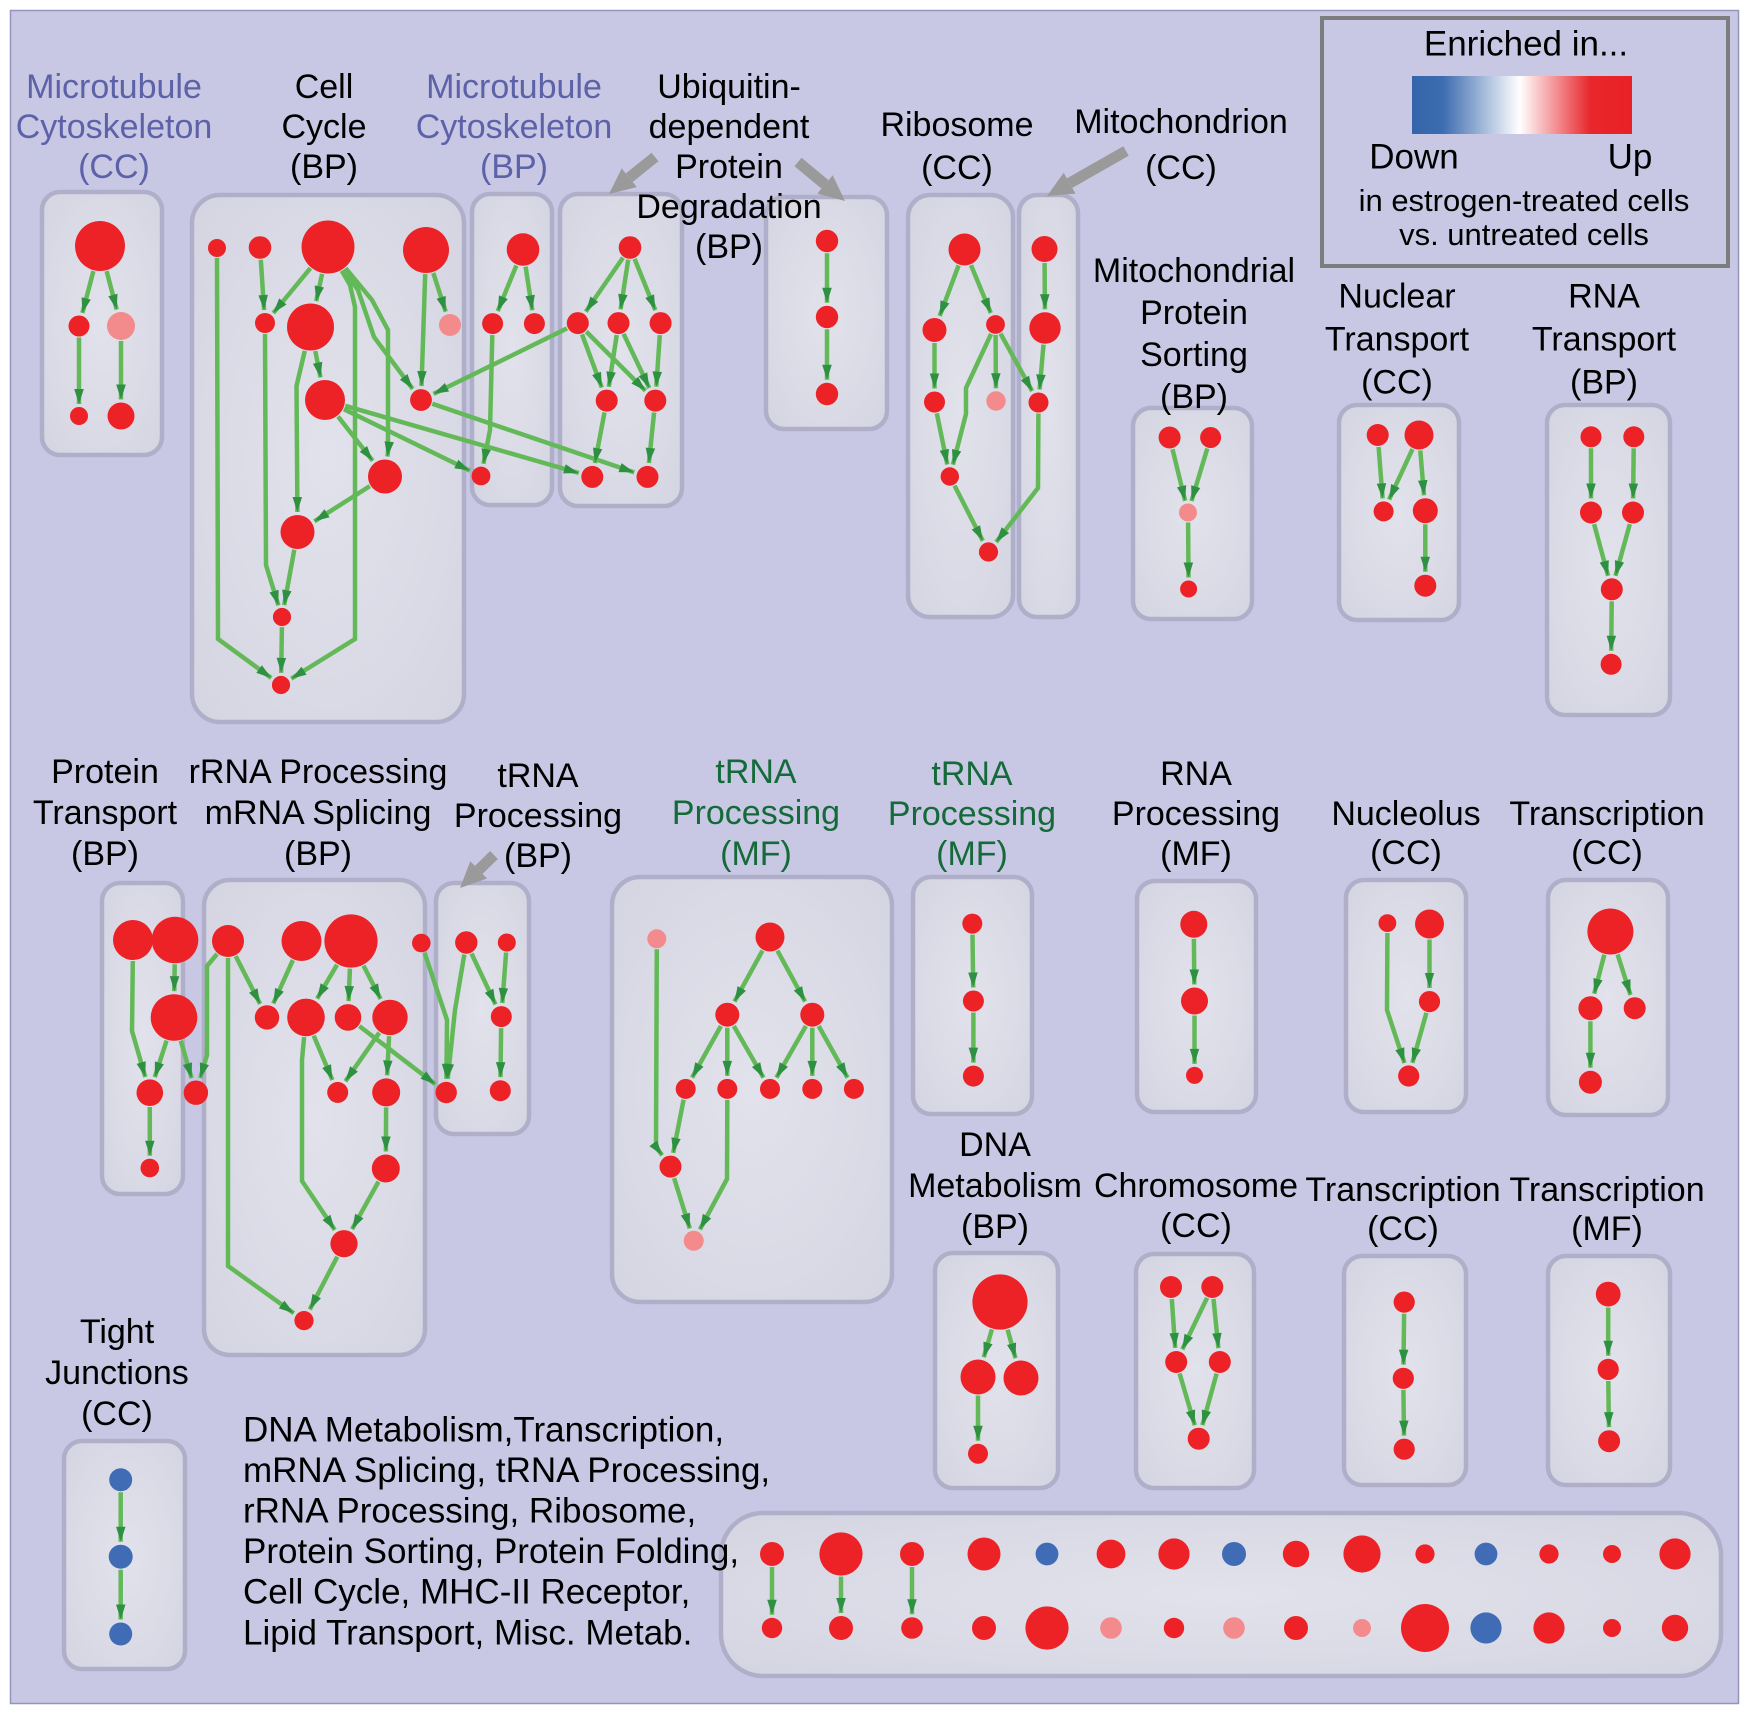  I want to click on svg-text: Junctions, so click(117, 1373).